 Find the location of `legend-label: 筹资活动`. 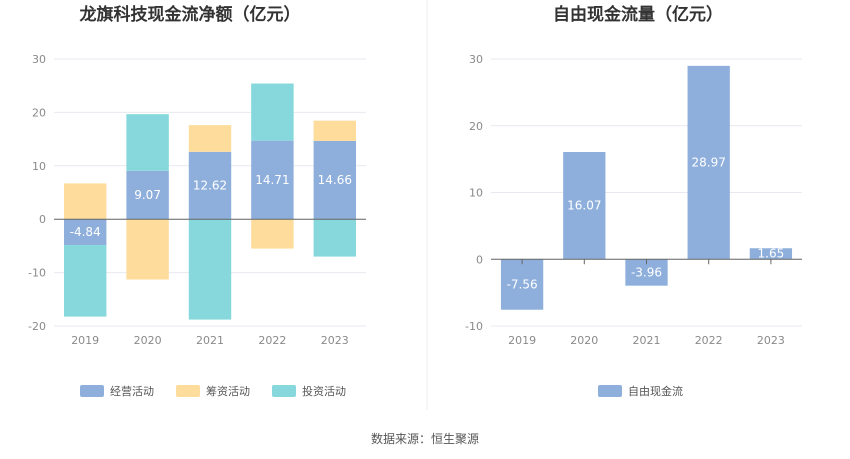

legend-label: 筹资活动 is located at coordinates (228, 391).